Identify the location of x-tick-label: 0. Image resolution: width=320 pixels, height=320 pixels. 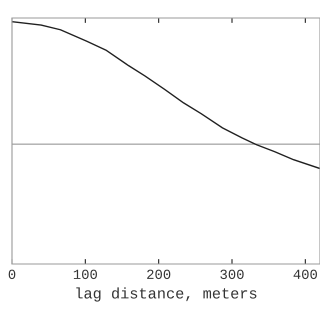
(12, 275).